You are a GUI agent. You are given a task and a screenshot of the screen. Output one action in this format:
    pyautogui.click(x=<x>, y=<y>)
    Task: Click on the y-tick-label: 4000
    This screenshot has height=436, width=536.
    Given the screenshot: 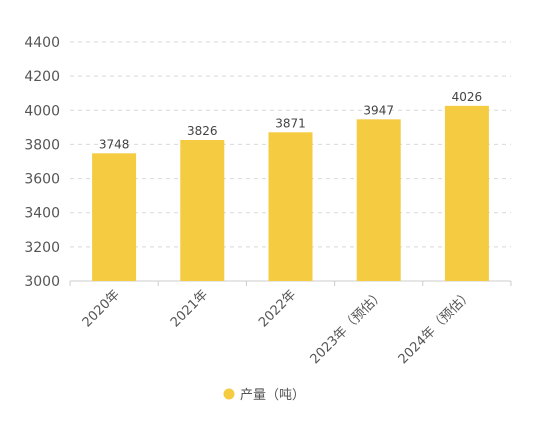 What is the action you would take?
    pyautogui.click(x=42, y=111)
    